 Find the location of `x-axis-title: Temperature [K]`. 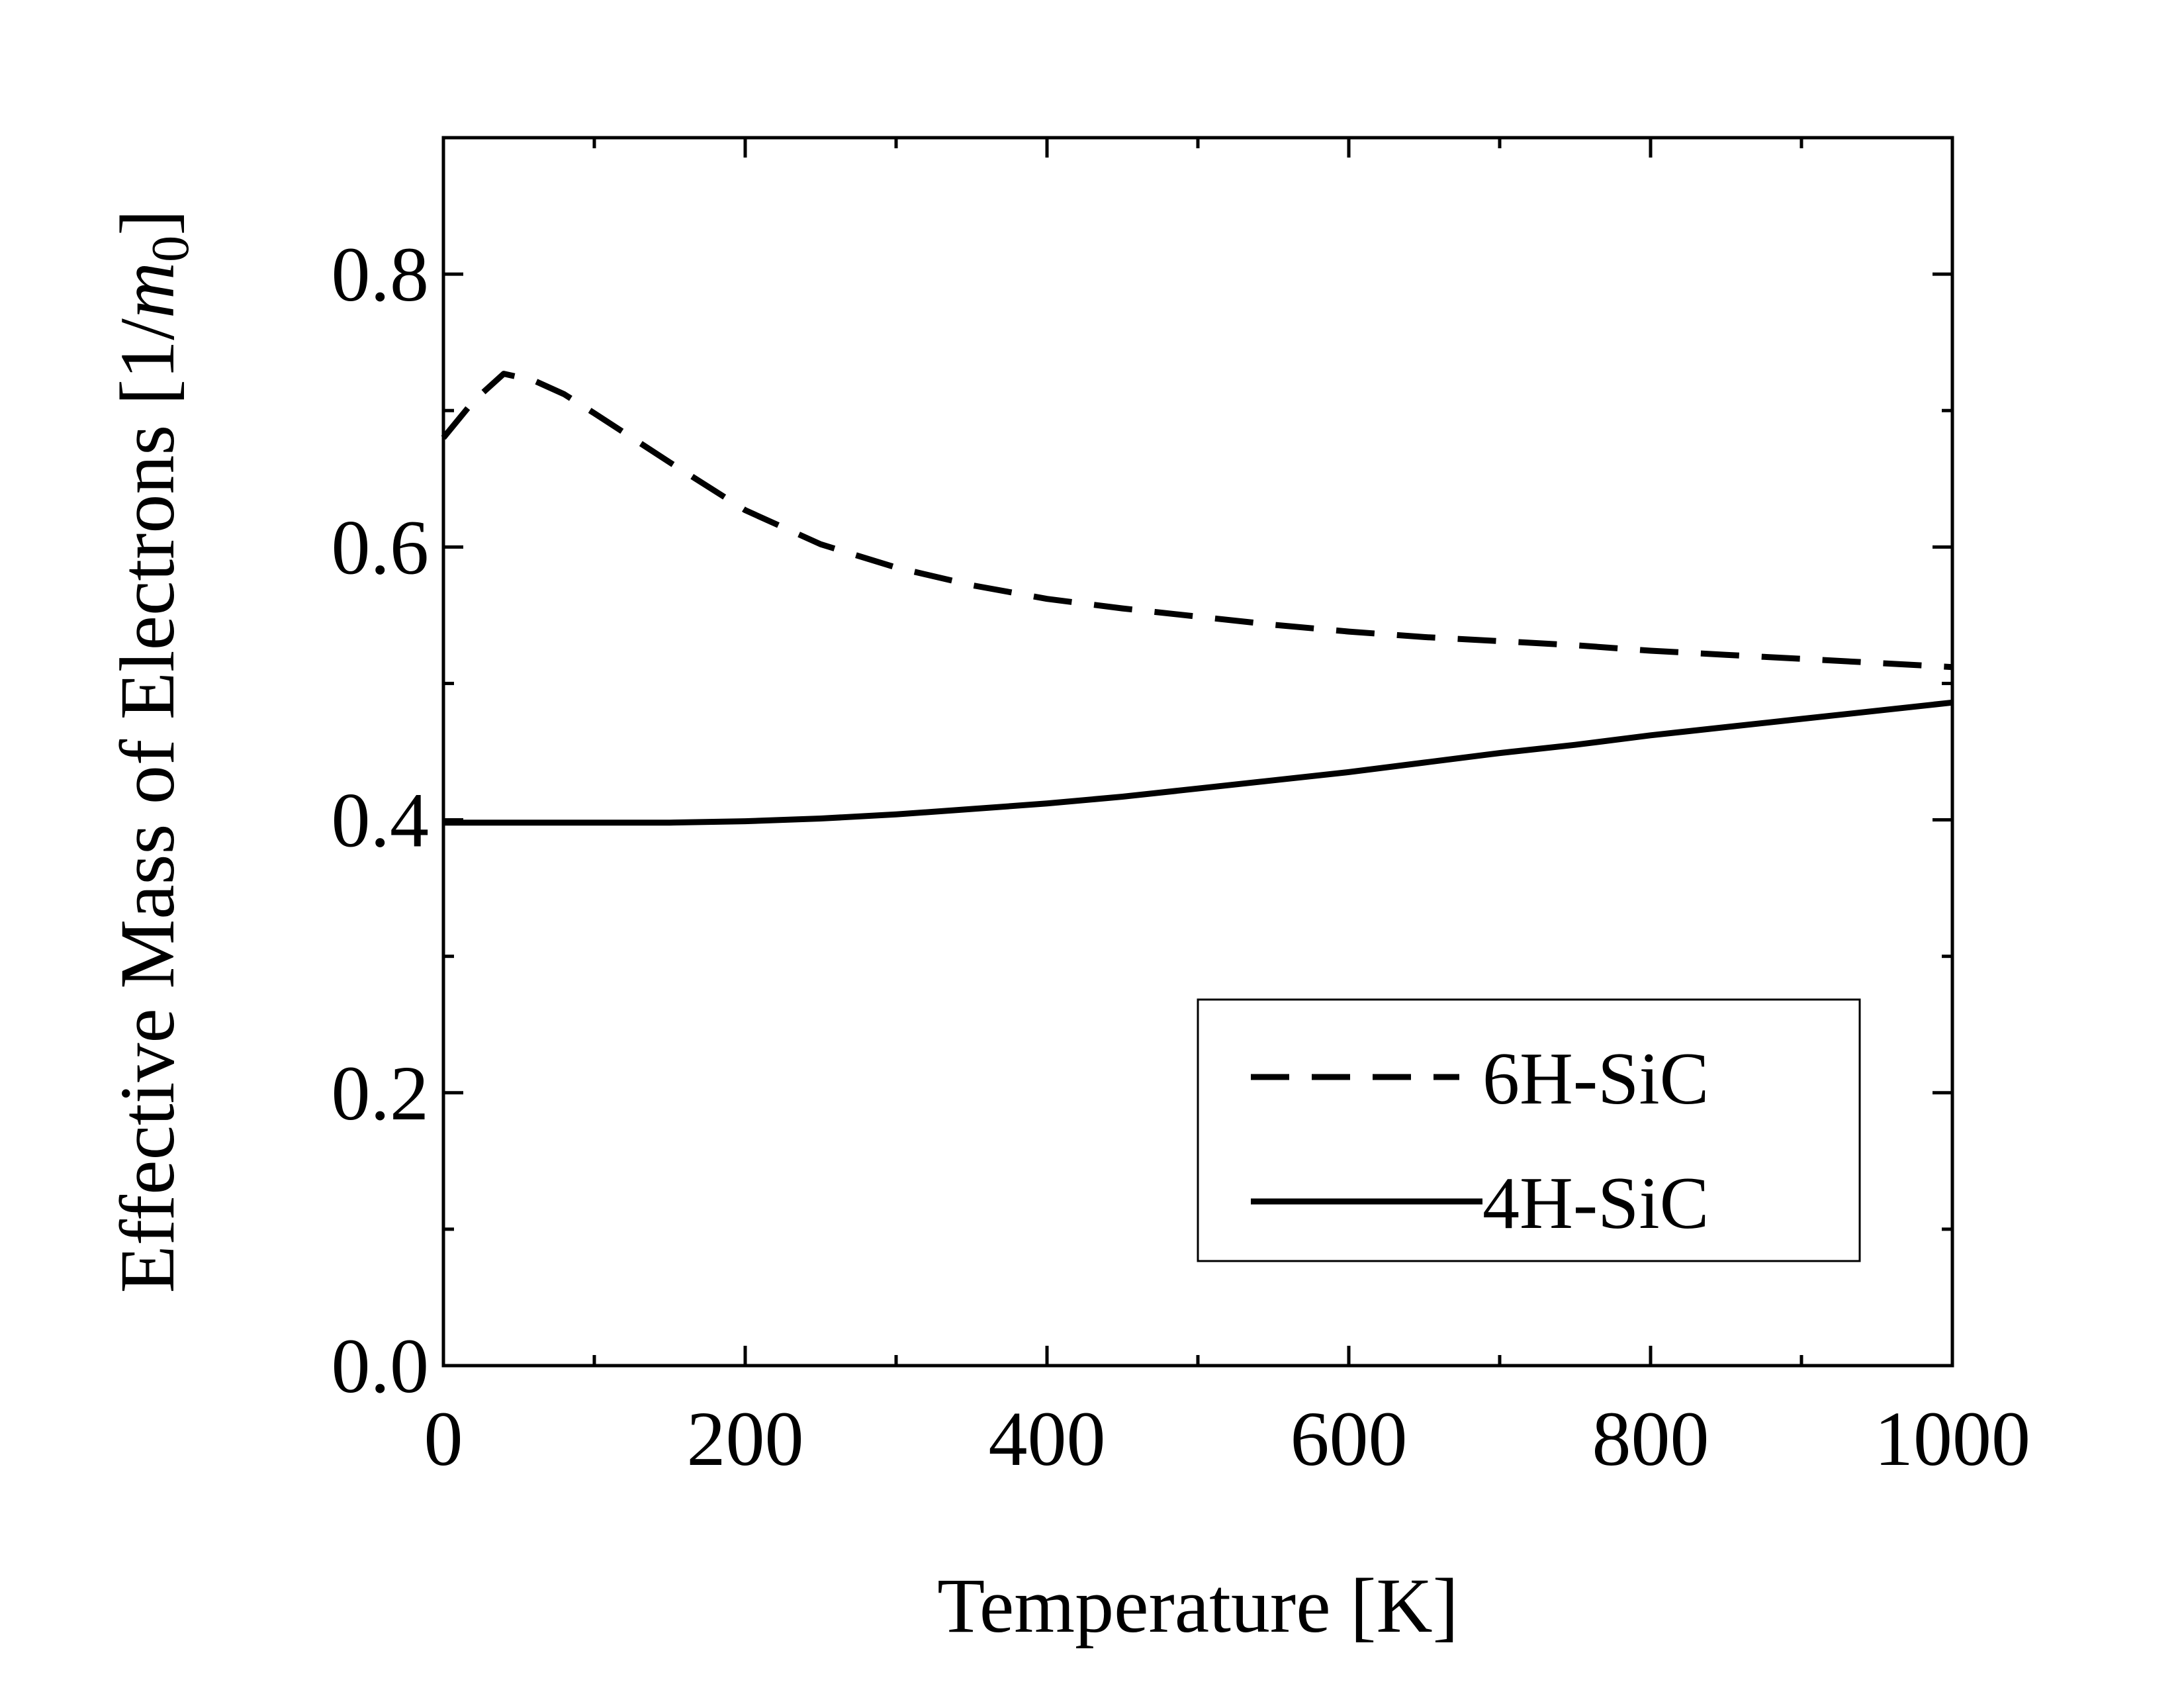

x-axis-title: Temperature [K] is located at coordinates (1198, 1605).